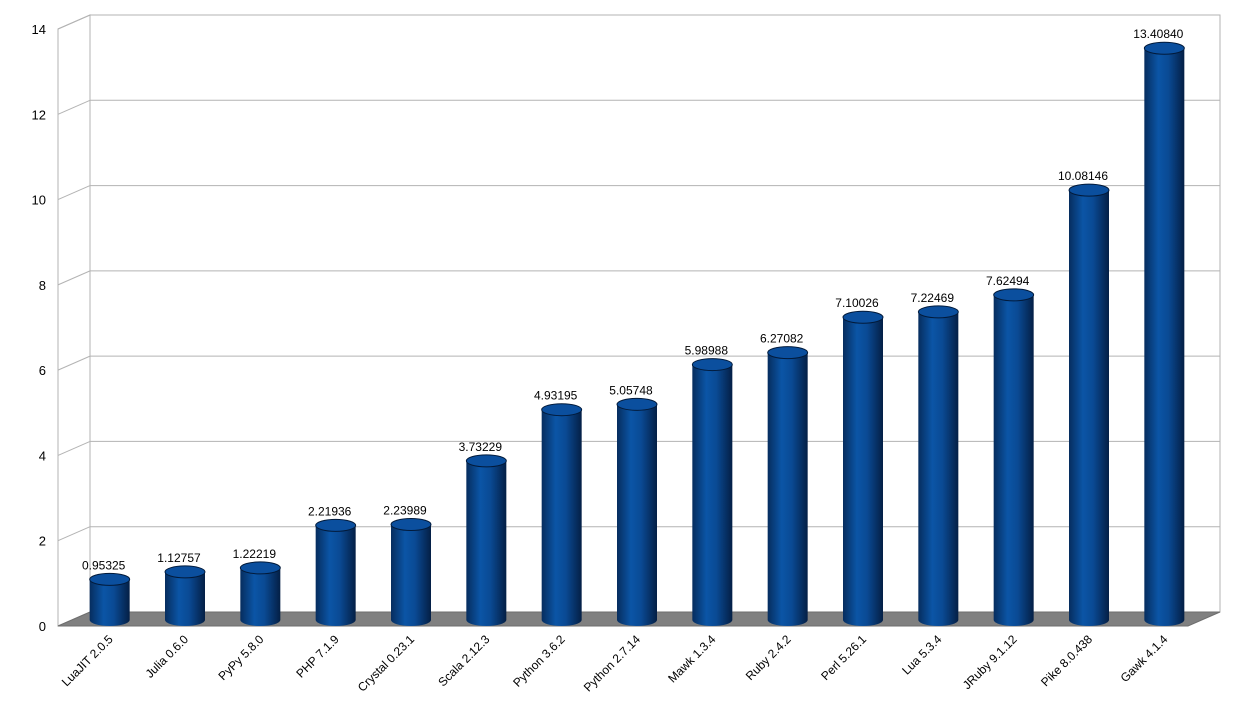 This screenshot has width=1253, height=718. Describe the element at coordinates (386, 663) in the screenshot. I see `category-label: Crystal 0.23.1` at that location.